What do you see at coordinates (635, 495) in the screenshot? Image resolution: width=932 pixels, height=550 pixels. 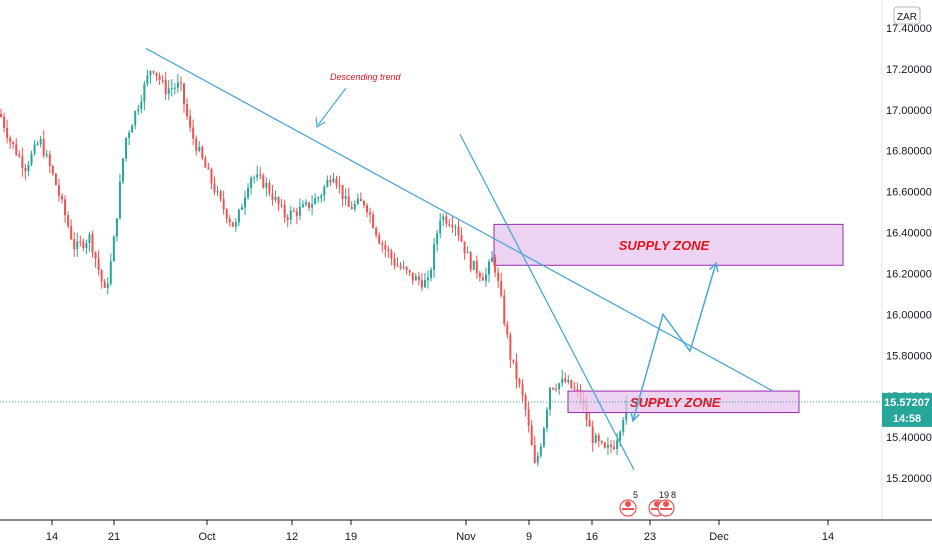 I see `event-count-1: 5` at bounding box center [635, 495].